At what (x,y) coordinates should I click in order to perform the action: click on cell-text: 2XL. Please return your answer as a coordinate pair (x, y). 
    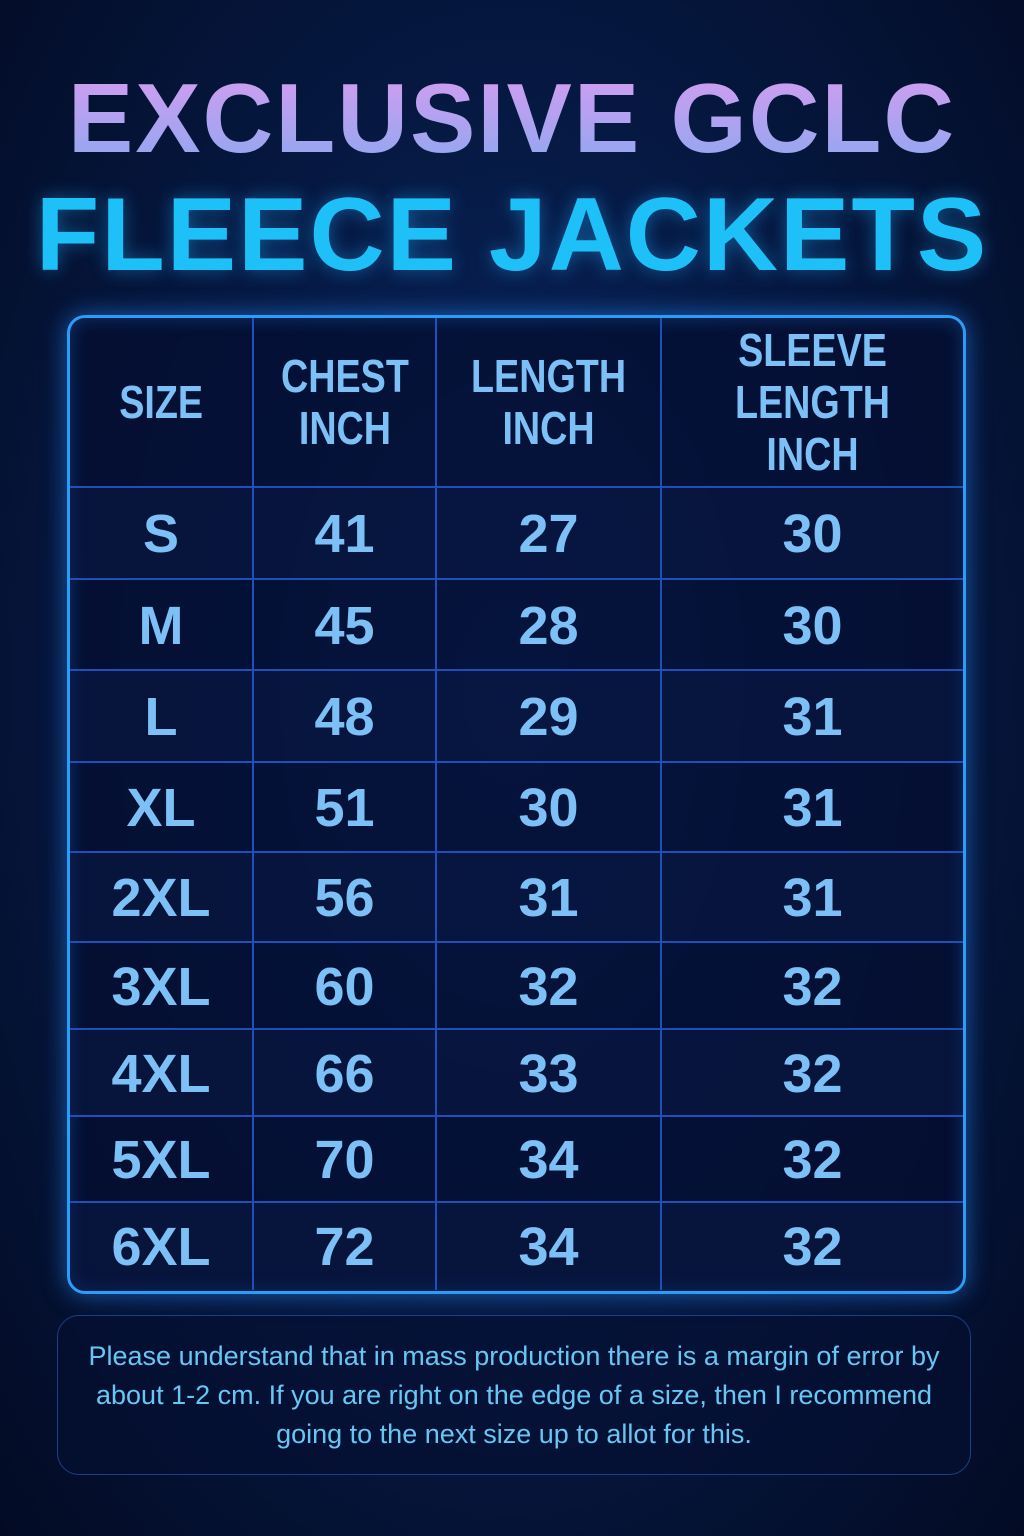
    Looking at the image, I should click on (161, 898).